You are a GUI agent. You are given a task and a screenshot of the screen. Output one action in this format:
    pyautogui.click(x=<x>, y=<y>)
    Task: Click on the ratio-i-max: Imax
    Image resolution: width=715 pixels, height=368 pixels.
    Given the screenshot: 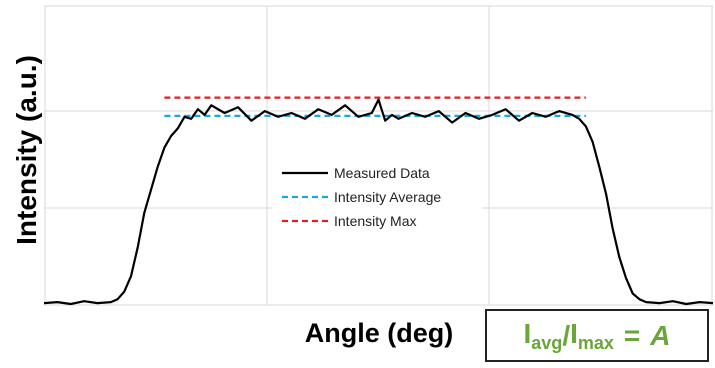 What is the action you would take?
    pyautogui.click(x=592, y=335)
    